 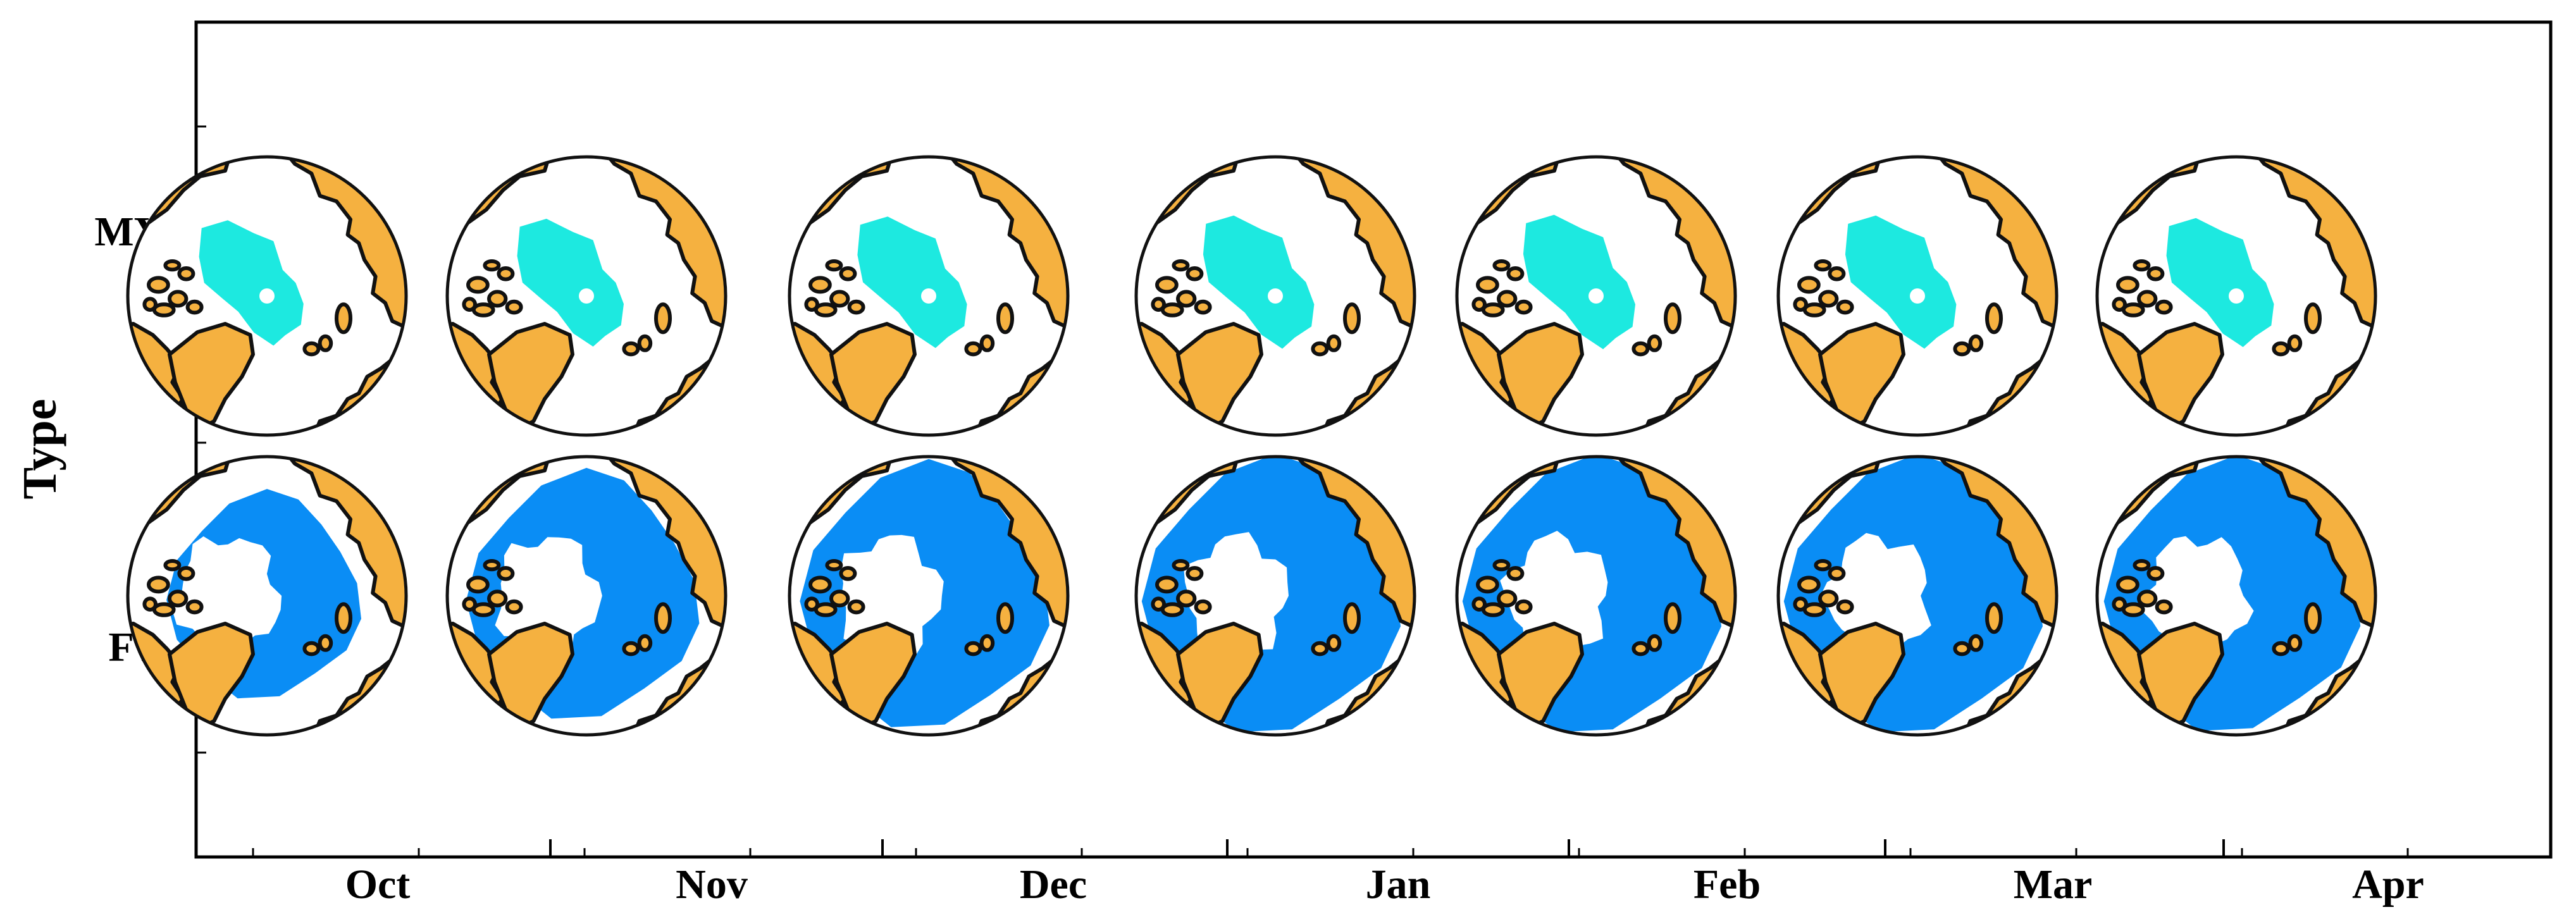 What do you see at coordinates (378, 885) in the screenshot?
I see `column-label-oct: Oct` at bounding box center [378, 885].